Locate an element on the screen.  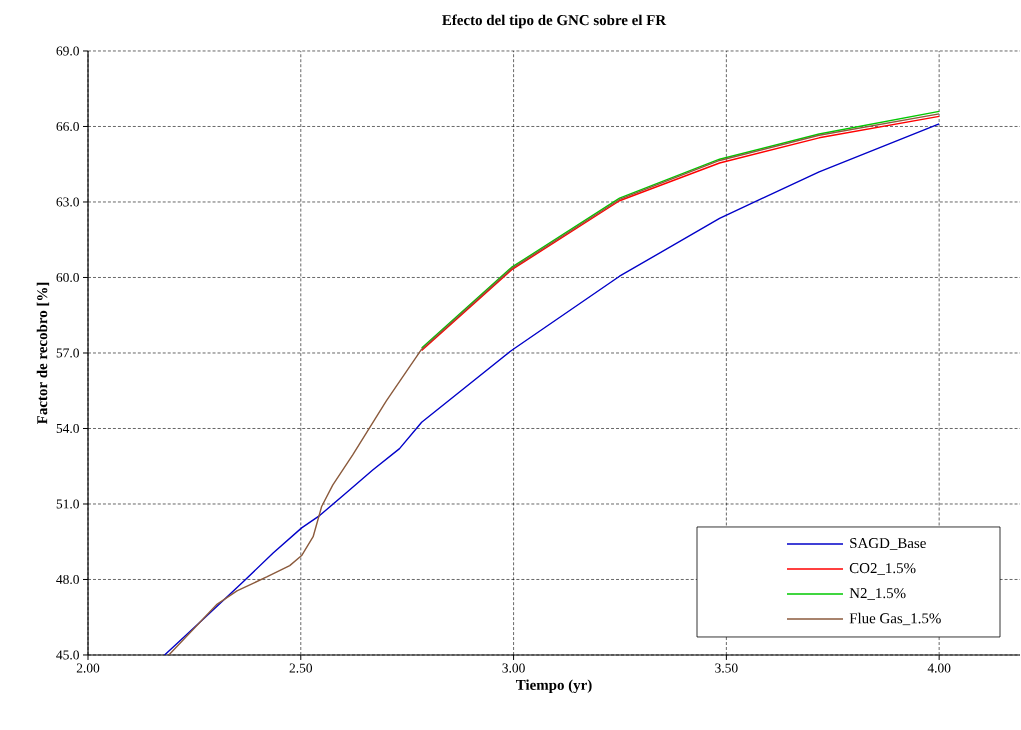
y-tick-label: 66.0 is located at coordinates (67, 126).